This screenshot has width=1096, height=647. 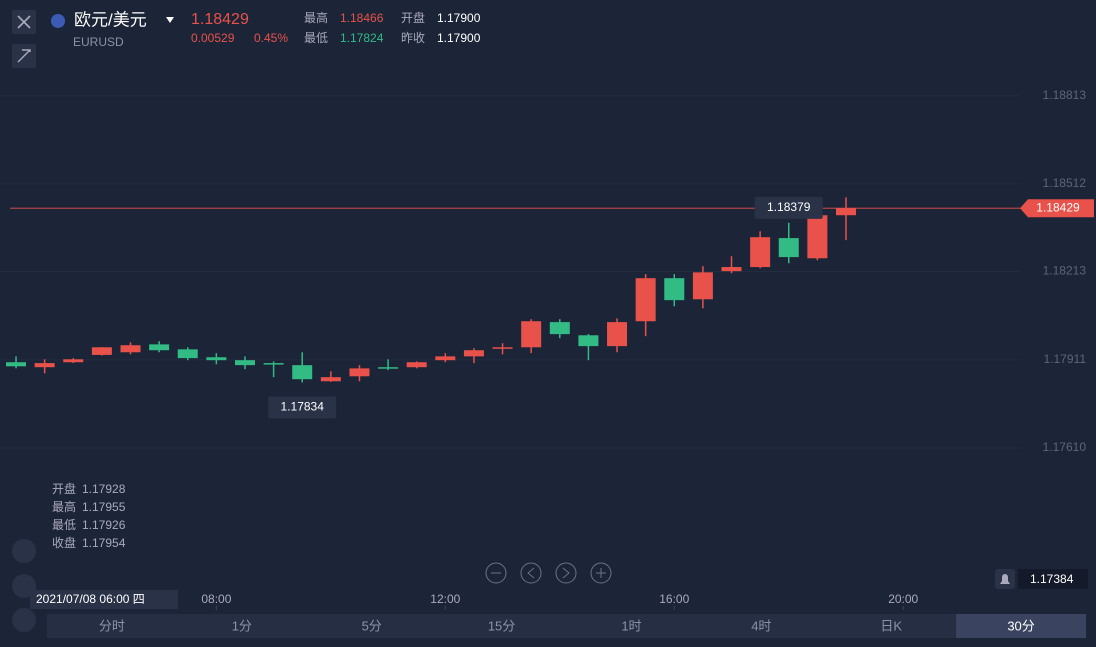 What do you see at coordinates (566, 626) in the screenshot?
I see `tab-bar` at bounding box center [566, 626].